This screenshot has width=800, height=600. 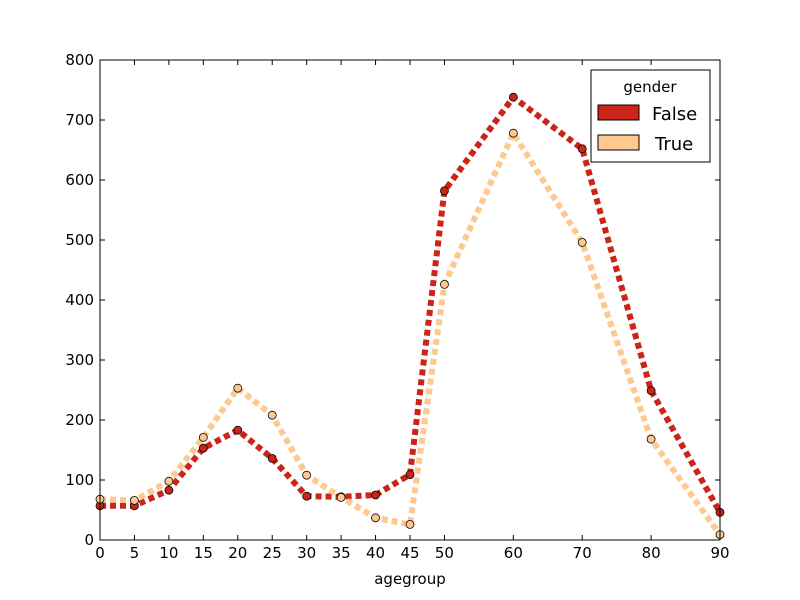 I want to click on legend: gender False True, so click(x=650, y=116).